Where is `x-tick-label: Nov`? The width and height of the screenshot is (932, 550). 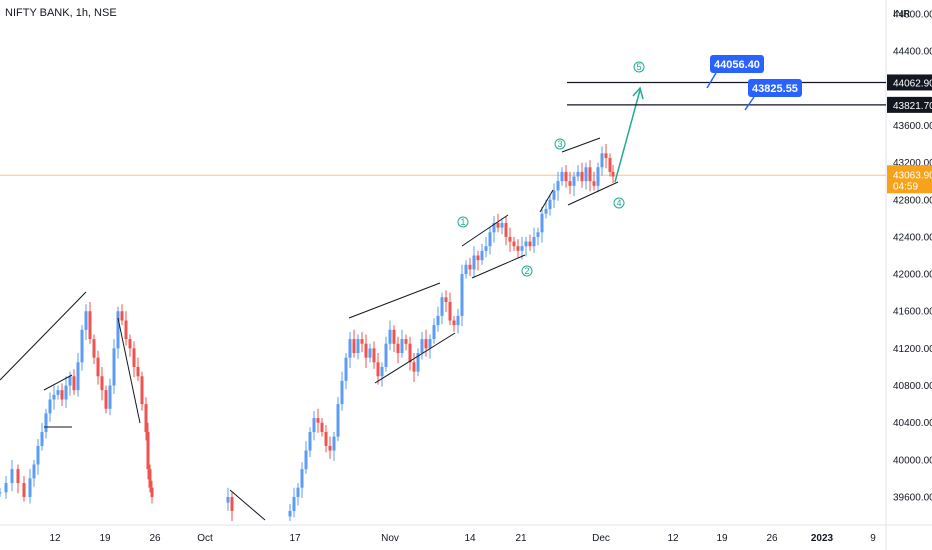 x-tick-label: Nov is located at coordinates (390, 538).